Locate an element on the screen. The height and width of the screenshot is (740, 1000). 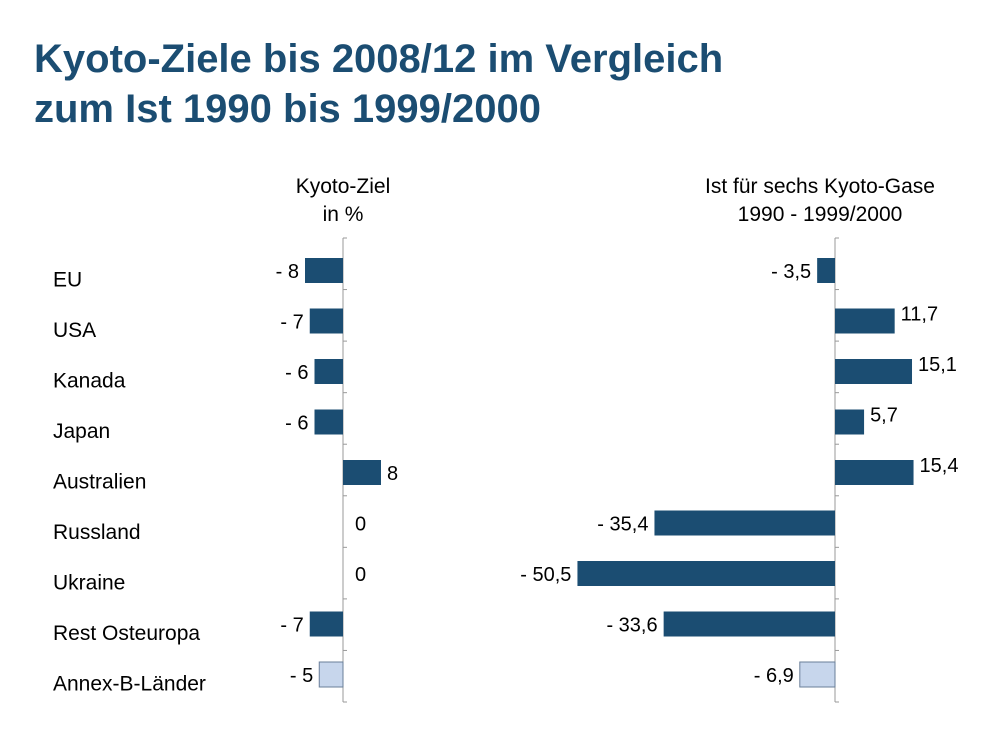
column-header-line-2: in % is located at coordinates (343, 214).